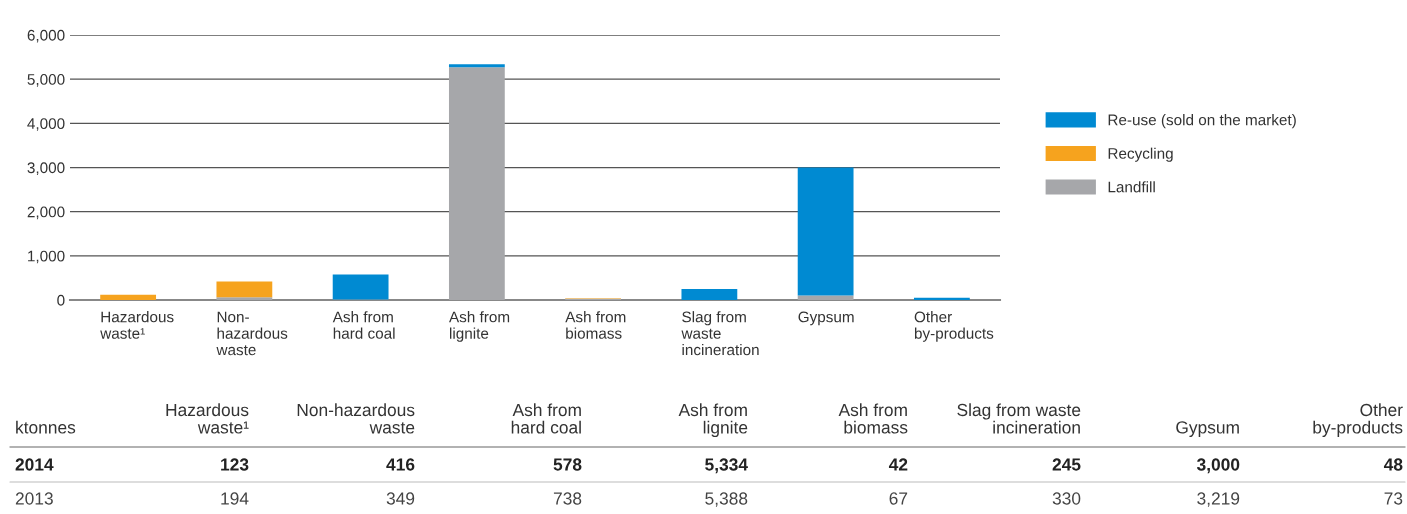 The height and width of the screenshot is (514, 1407). What do you see at coordinates (34, 464) in the screenshot?
I see `text: 2014` at bounding box center [34, 464].